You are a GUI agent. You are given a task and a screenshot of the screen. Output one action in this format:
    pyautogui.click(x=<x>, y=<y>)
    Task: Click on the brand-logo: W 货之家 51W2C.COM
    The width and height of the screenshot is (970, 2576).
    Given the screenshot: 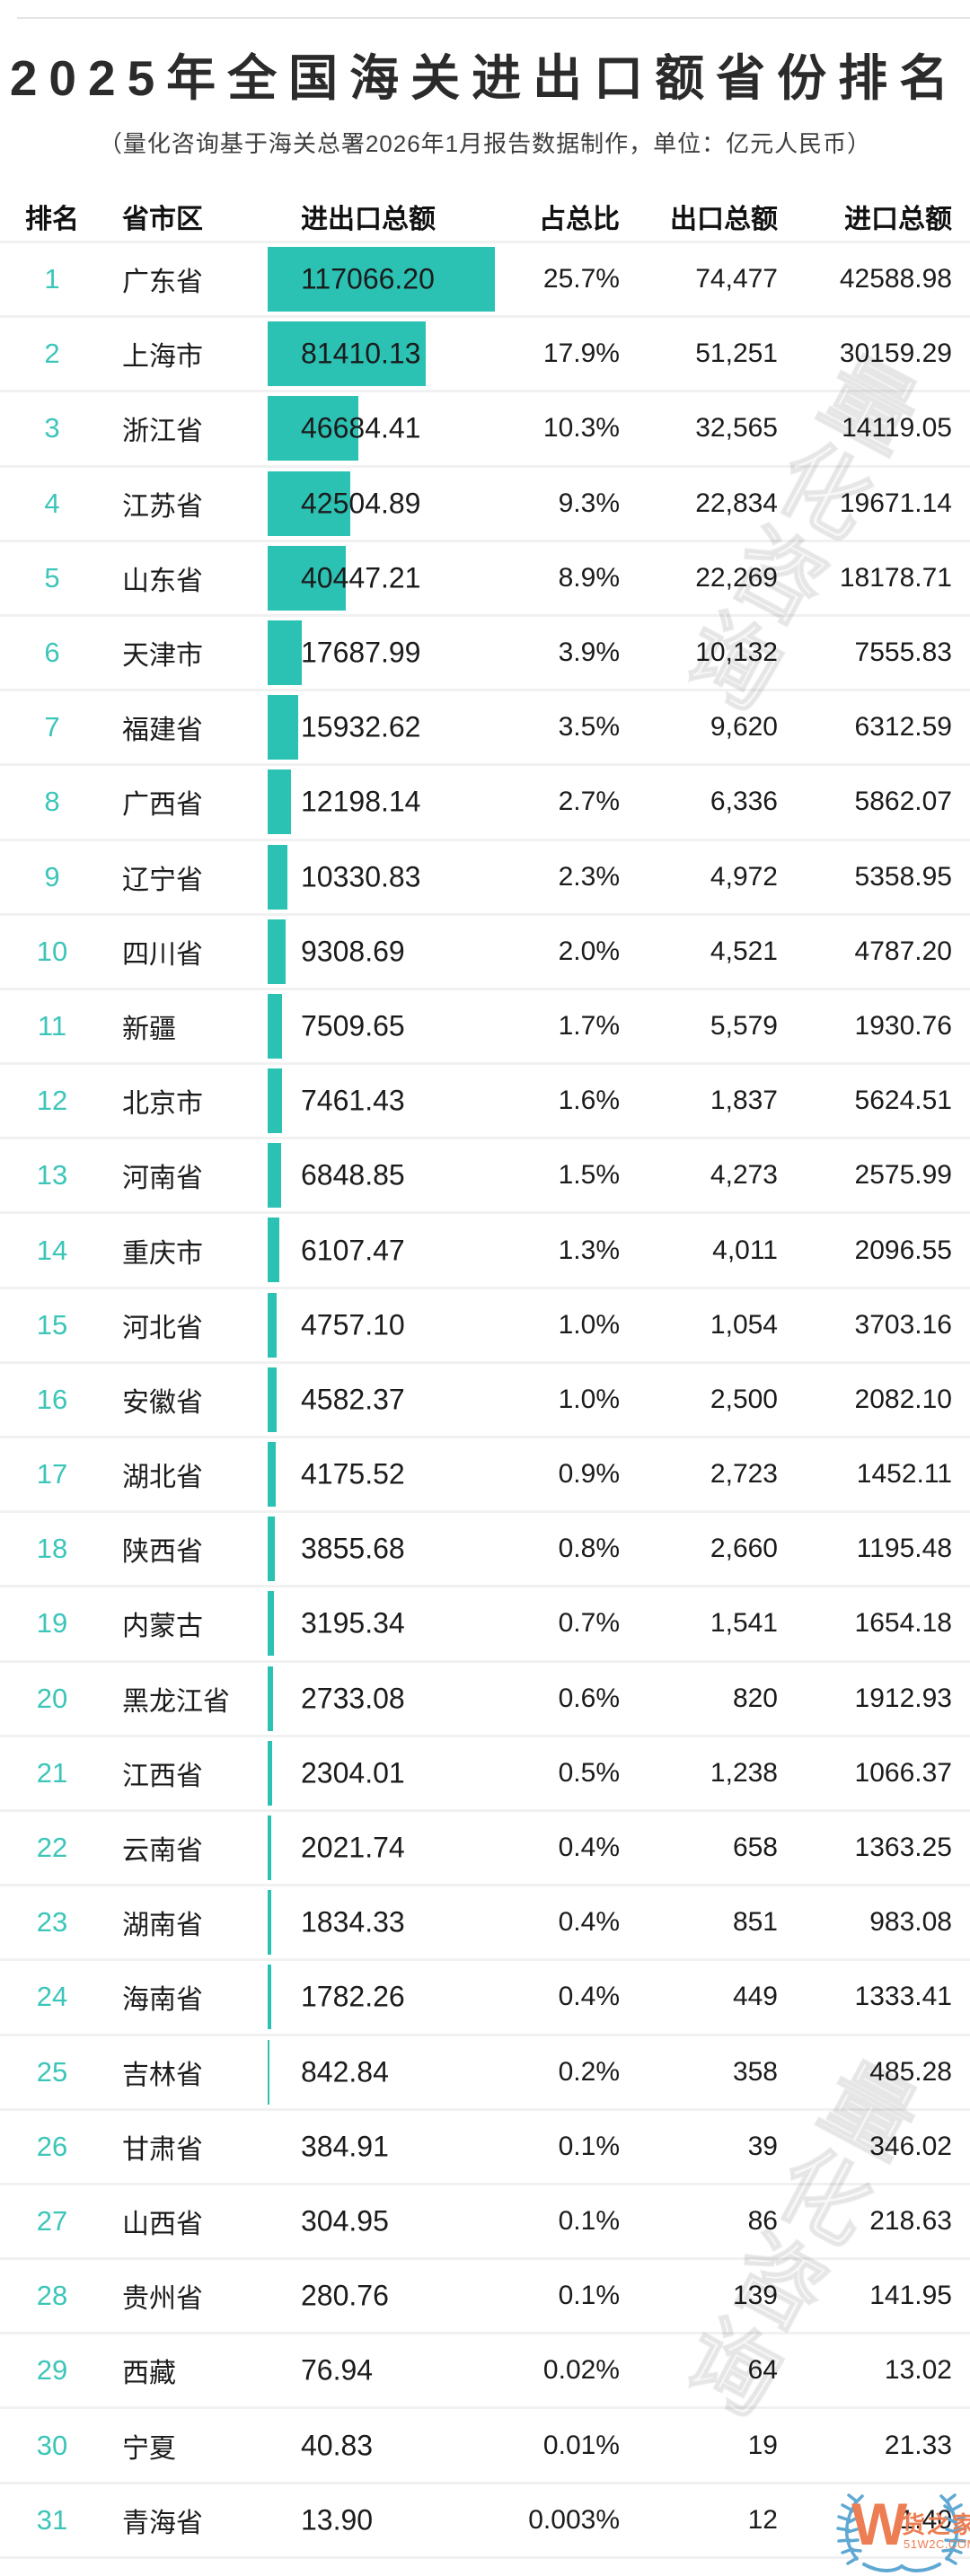 What is the action you would take?
    pyautogui.click(x=901, y=2531)
    